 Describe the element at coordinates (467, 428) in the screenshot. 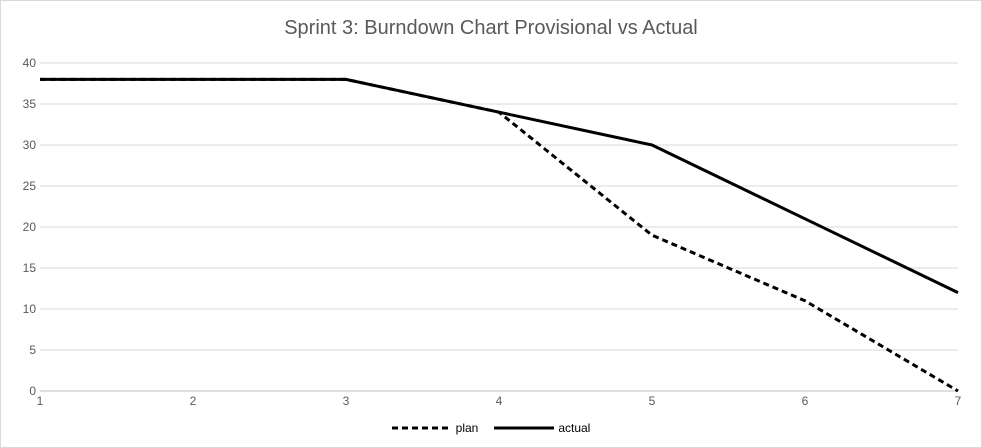

I see `legend-label-plan: plan` at that location.